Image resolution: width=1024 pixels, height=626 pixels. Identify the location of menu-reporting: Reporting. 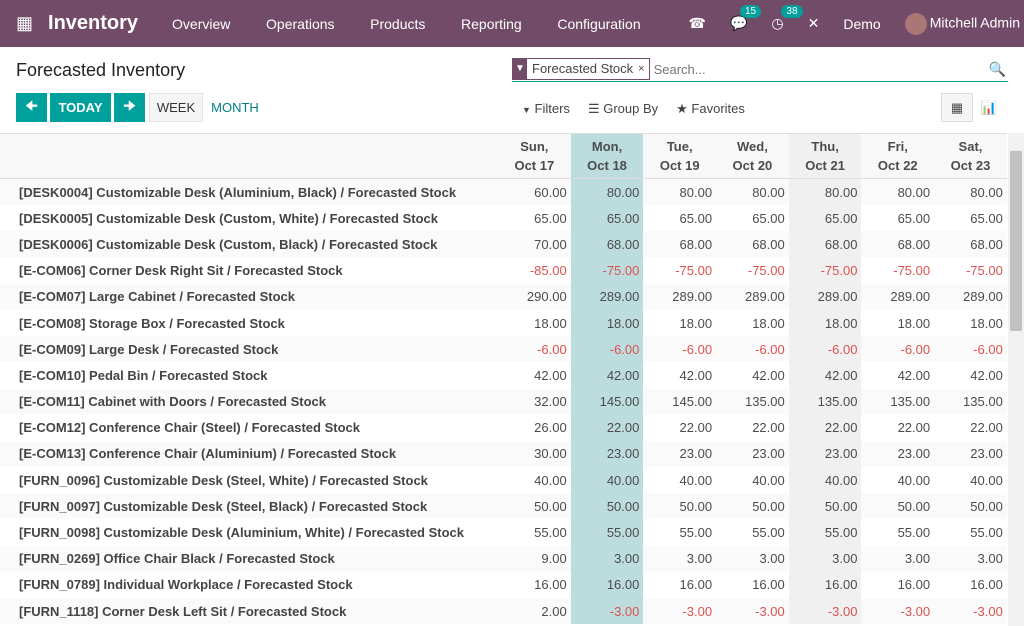
(491, 23).